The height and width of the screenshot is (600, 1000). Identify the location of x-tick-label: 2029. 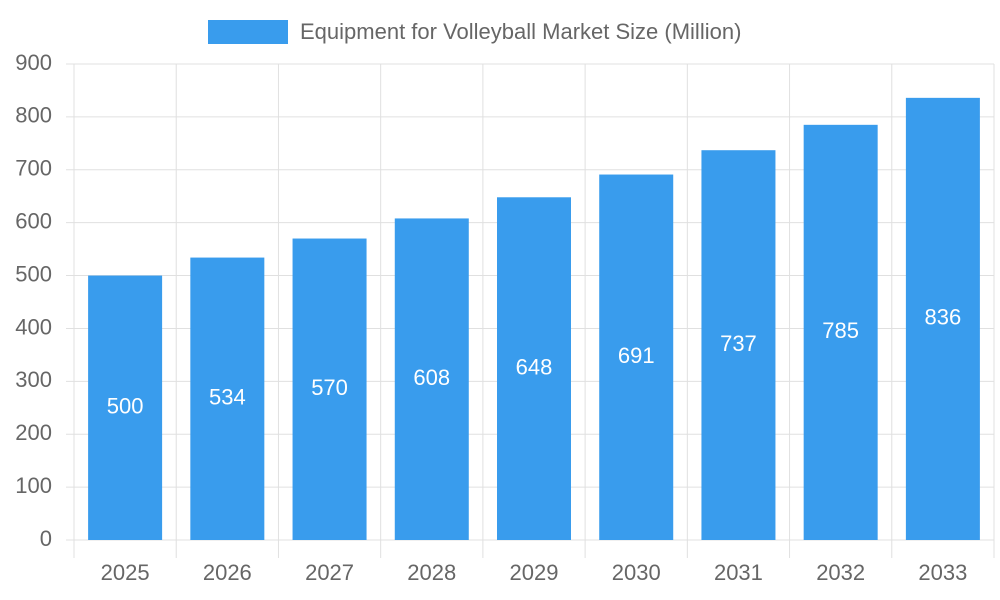
(534, 572).